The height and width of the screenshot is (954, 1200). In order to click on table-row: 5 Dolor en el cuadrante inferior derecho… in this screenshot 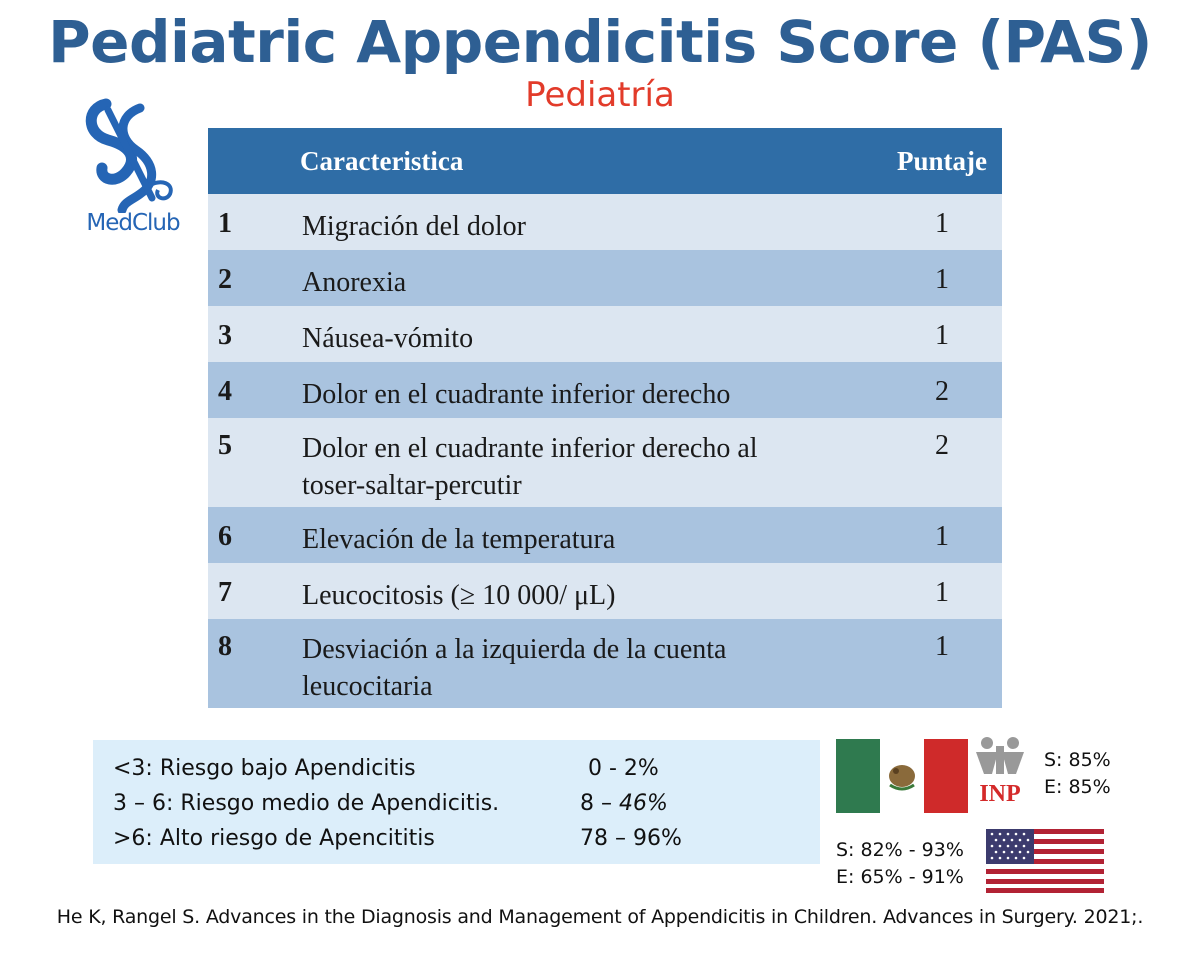, I will do `click(605, 462)`.